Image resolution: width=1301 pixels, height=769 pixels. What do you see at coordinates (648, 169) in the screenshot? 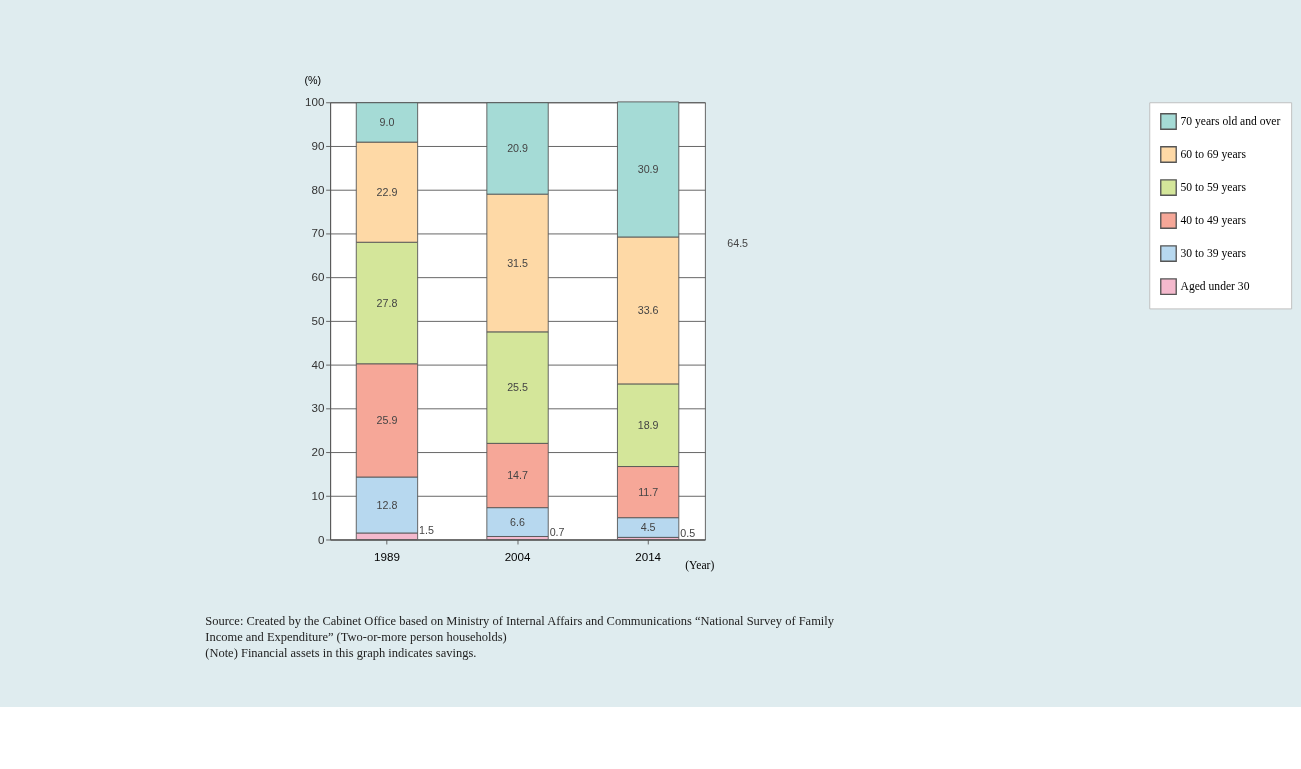
I see `data-label: 30.9` at bounding box center [648, 169].